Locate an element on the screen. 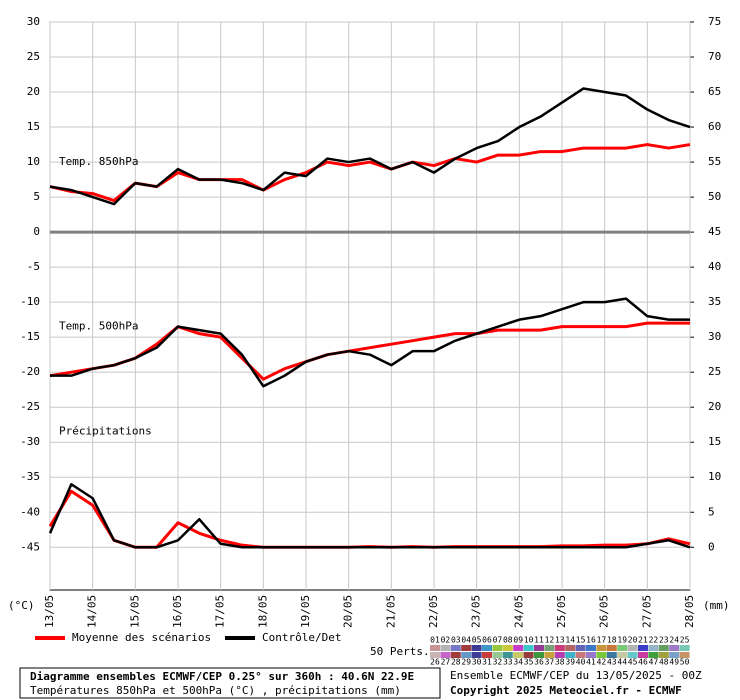  y-tick-label: -45 is located at coordinates (30, 546).